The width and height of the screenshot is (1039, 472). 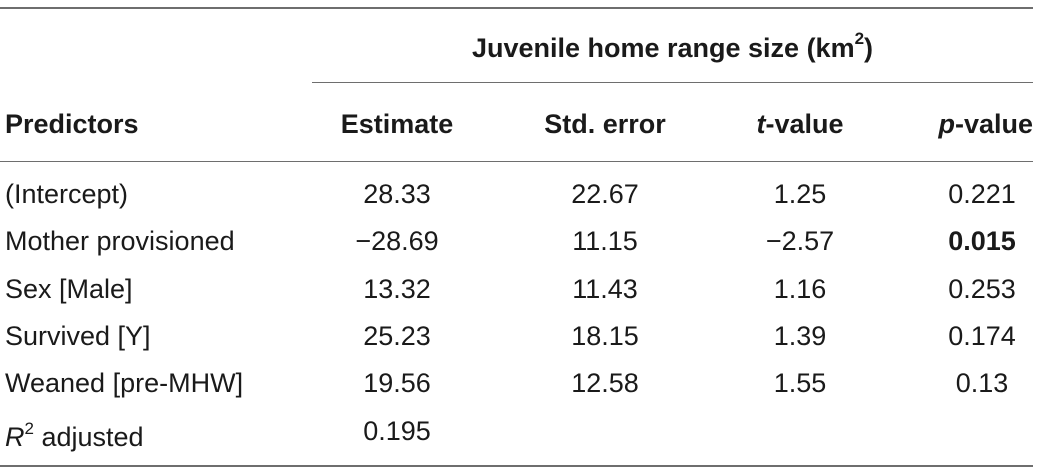 I want to click on row-estimate: 13.32, so click(x=397, y=289).